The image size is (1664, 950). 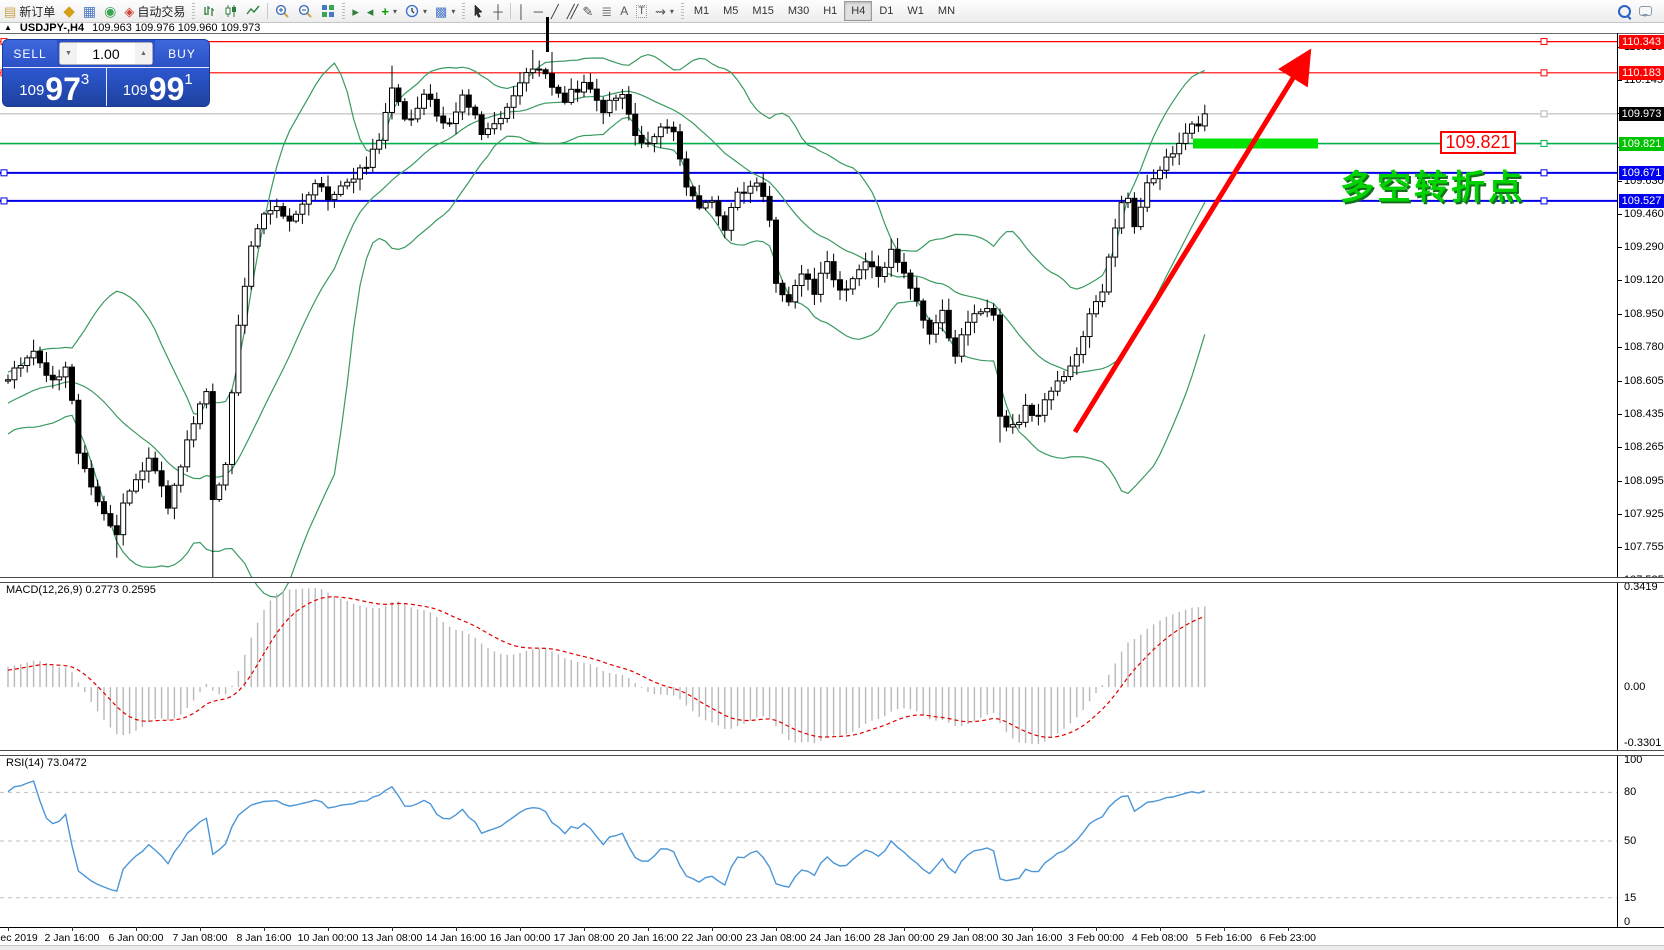 What do you see at coordinates (1617, 480) in the screenshot?
I see `price-axis-line` at bounding box center [1617, 480].